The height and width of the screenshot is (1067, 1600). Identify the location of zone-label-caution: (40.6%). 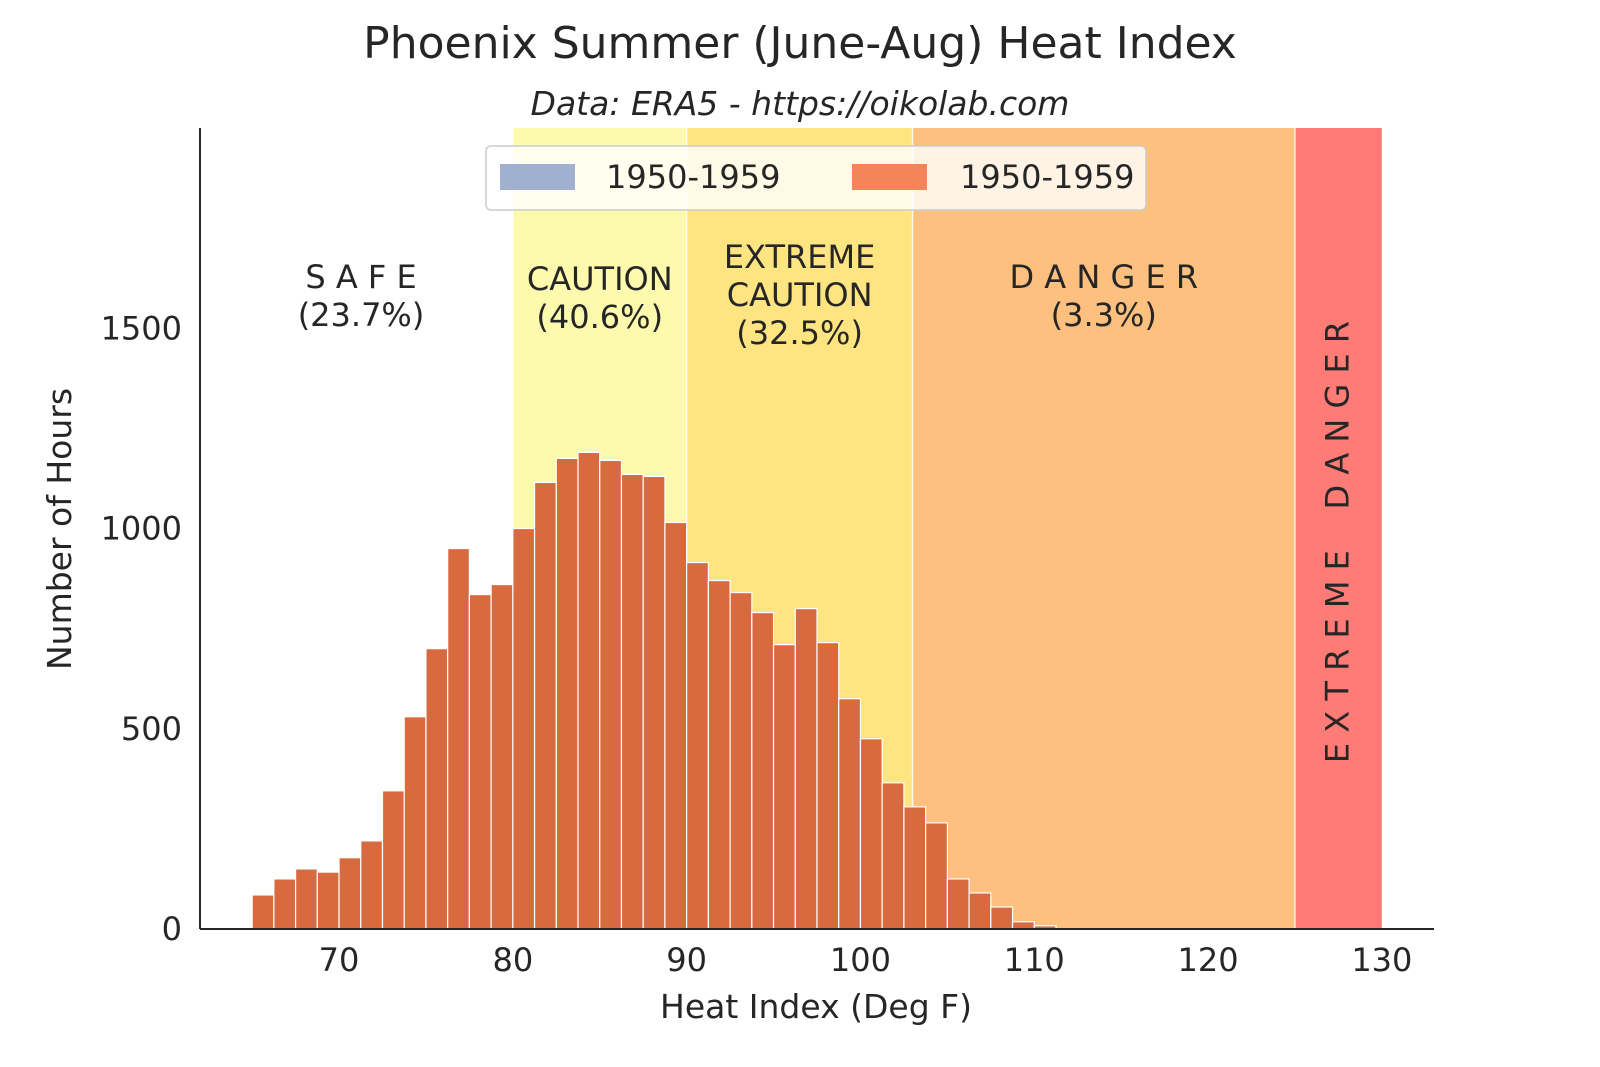
(599, 317).